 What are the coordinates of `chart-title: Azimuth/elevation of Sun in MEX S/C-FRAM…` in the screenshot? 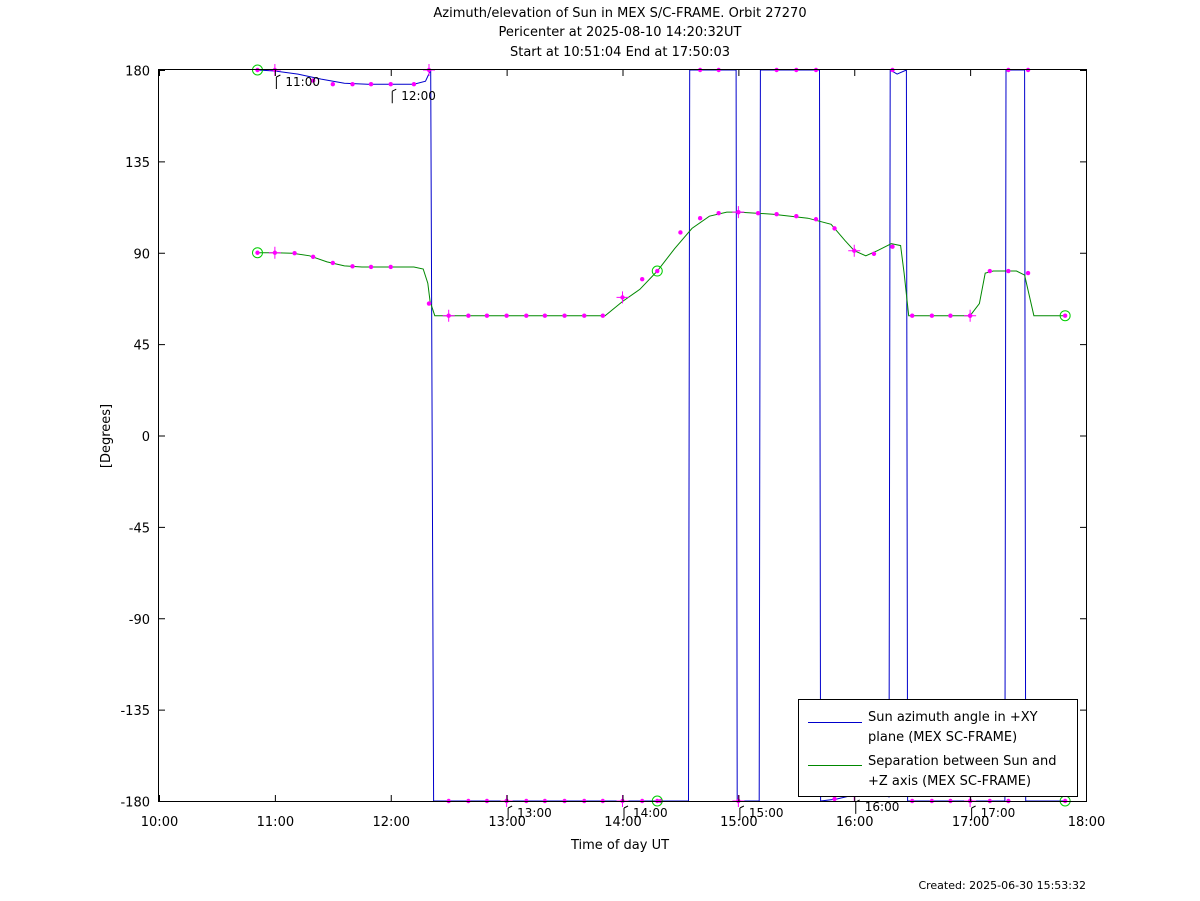 It's located at (619, 33).